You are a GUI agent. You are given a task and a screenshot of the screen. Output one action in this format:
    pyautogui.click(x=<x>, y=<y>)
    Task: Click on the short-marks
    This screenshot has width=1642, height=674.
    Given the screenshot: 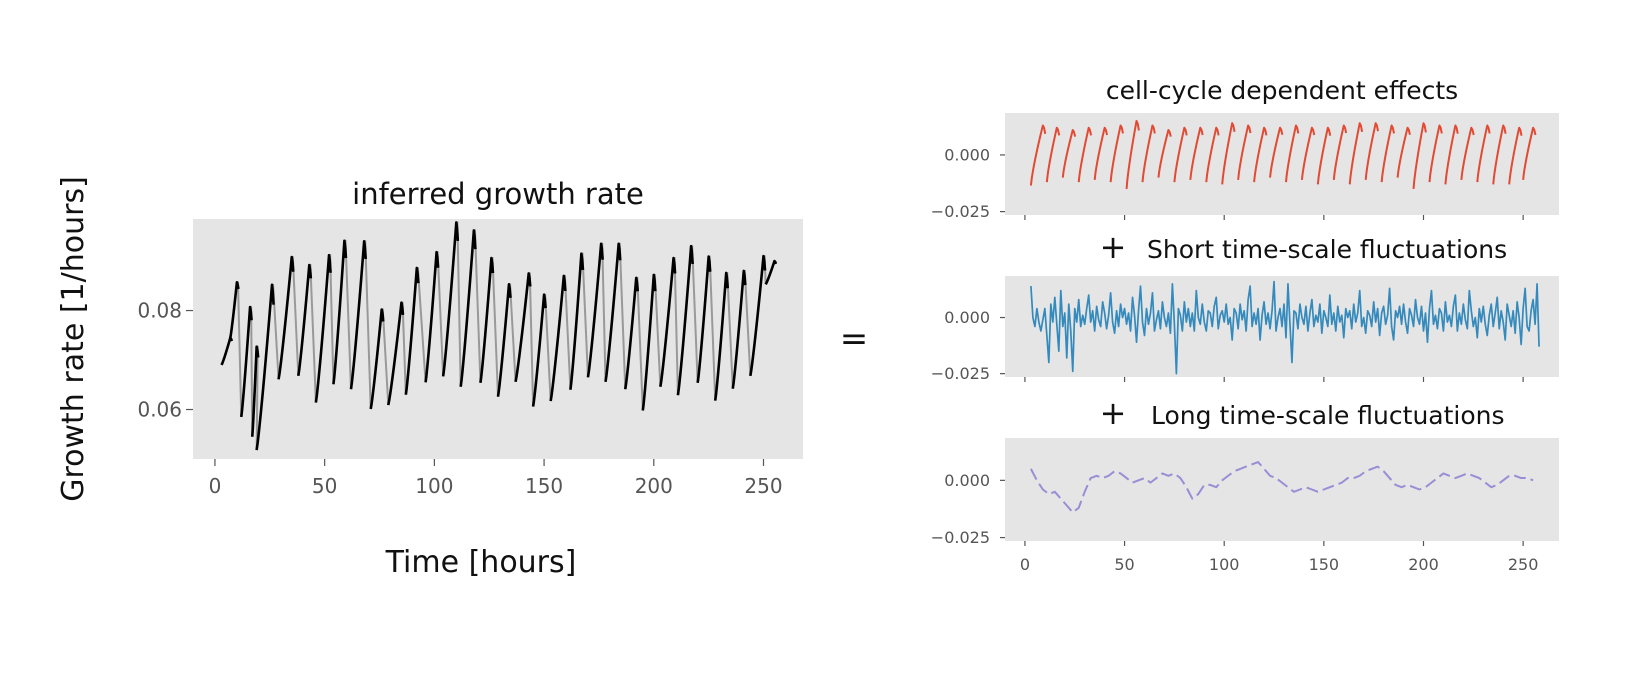 What is the action you would take?
    pyautogui.click(x=1285, y=327)
    